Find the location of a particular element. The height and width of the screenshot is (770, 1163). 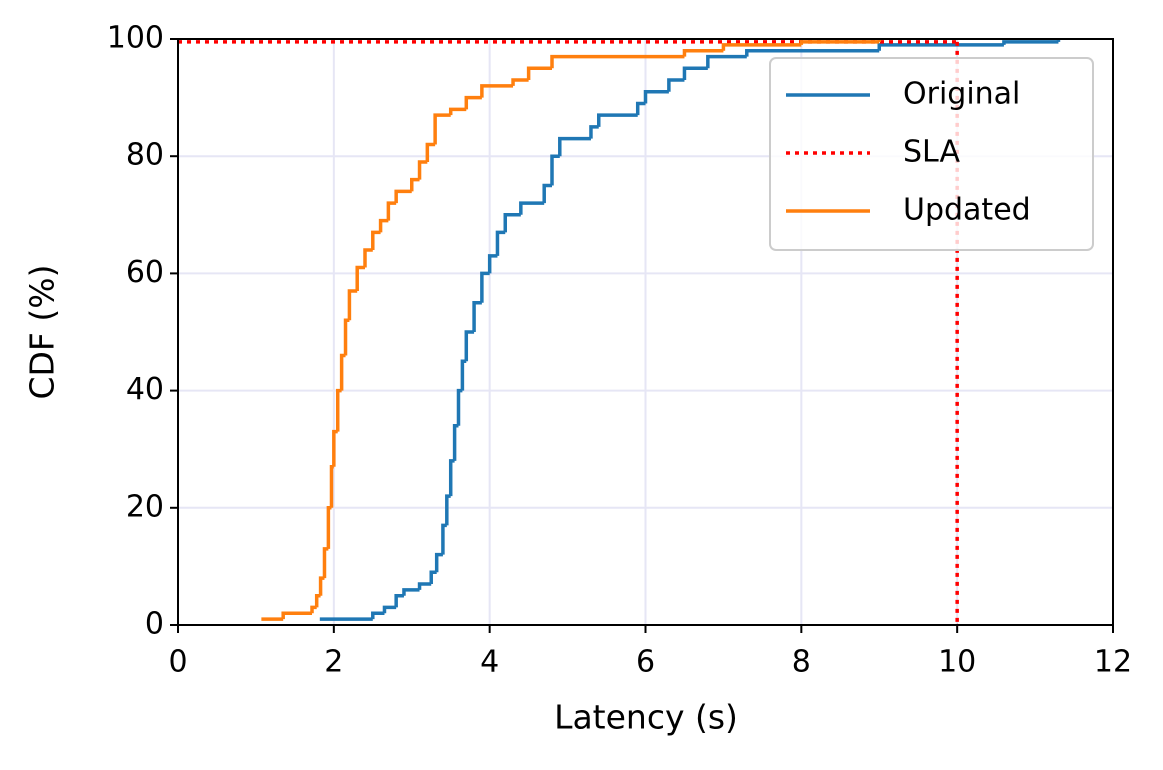

y-tick-label: 0 is located at coordinates (154, 624).